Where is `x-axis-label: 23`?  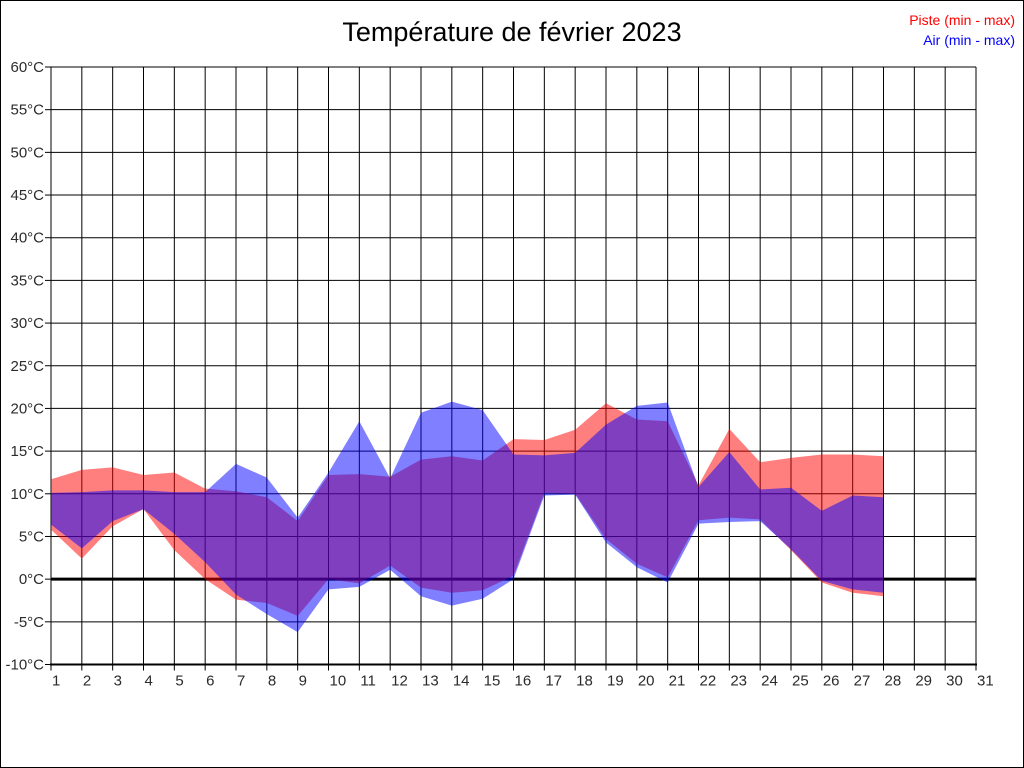 x-axis-label: 23 is located at coordinates (738, 681).